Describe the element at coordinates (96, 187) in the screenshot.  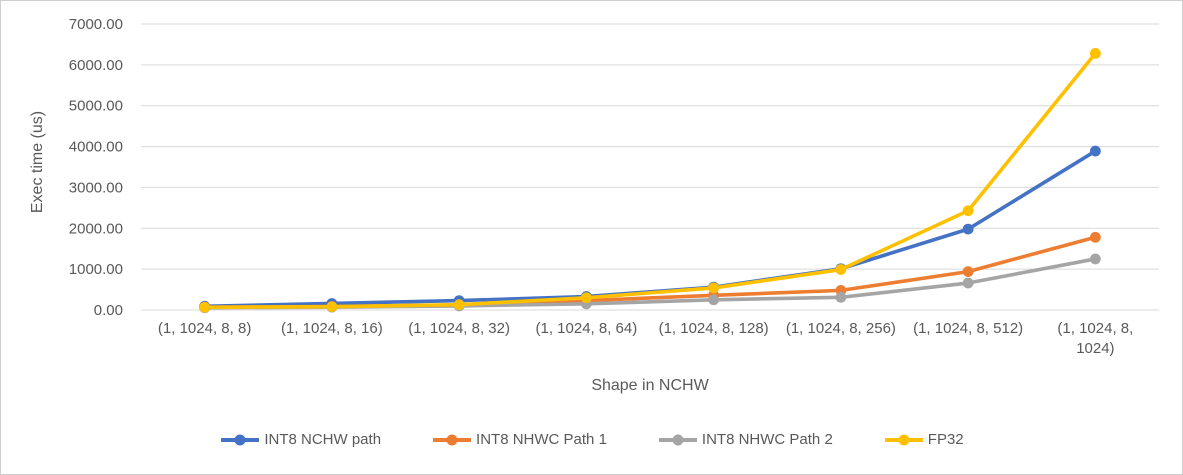
I see `y-axis-tick-label: 3000.00` at that location.